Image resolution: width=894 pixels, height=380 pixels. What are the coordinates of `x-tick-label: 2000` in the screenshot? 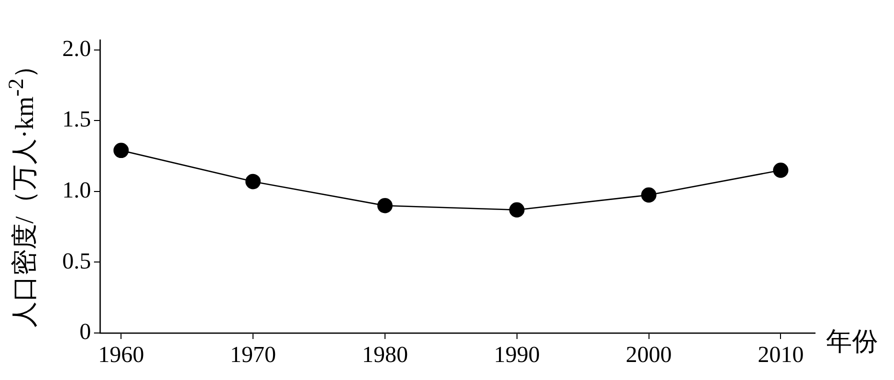 It's located at (649, 354).